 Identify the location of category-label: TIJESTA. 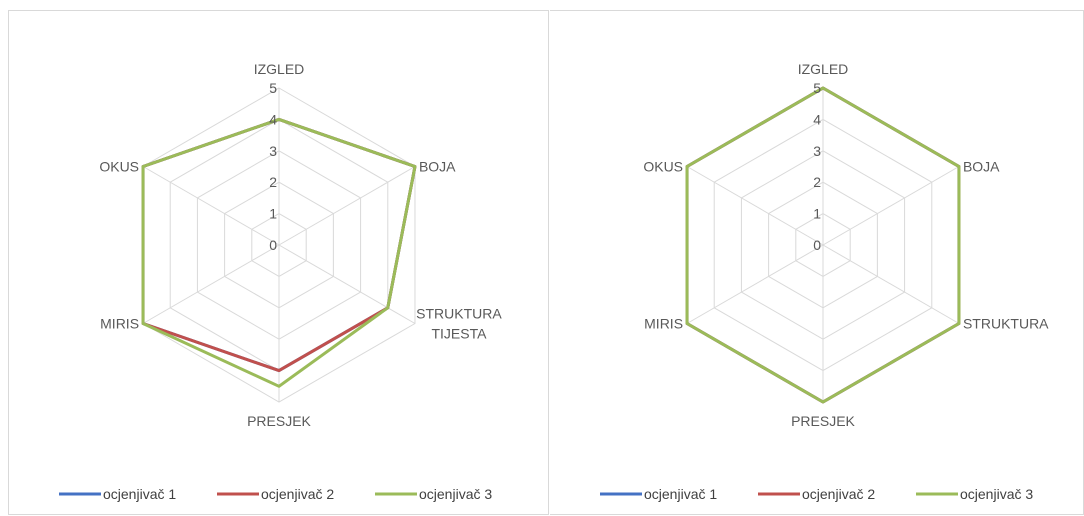
(459, 334).